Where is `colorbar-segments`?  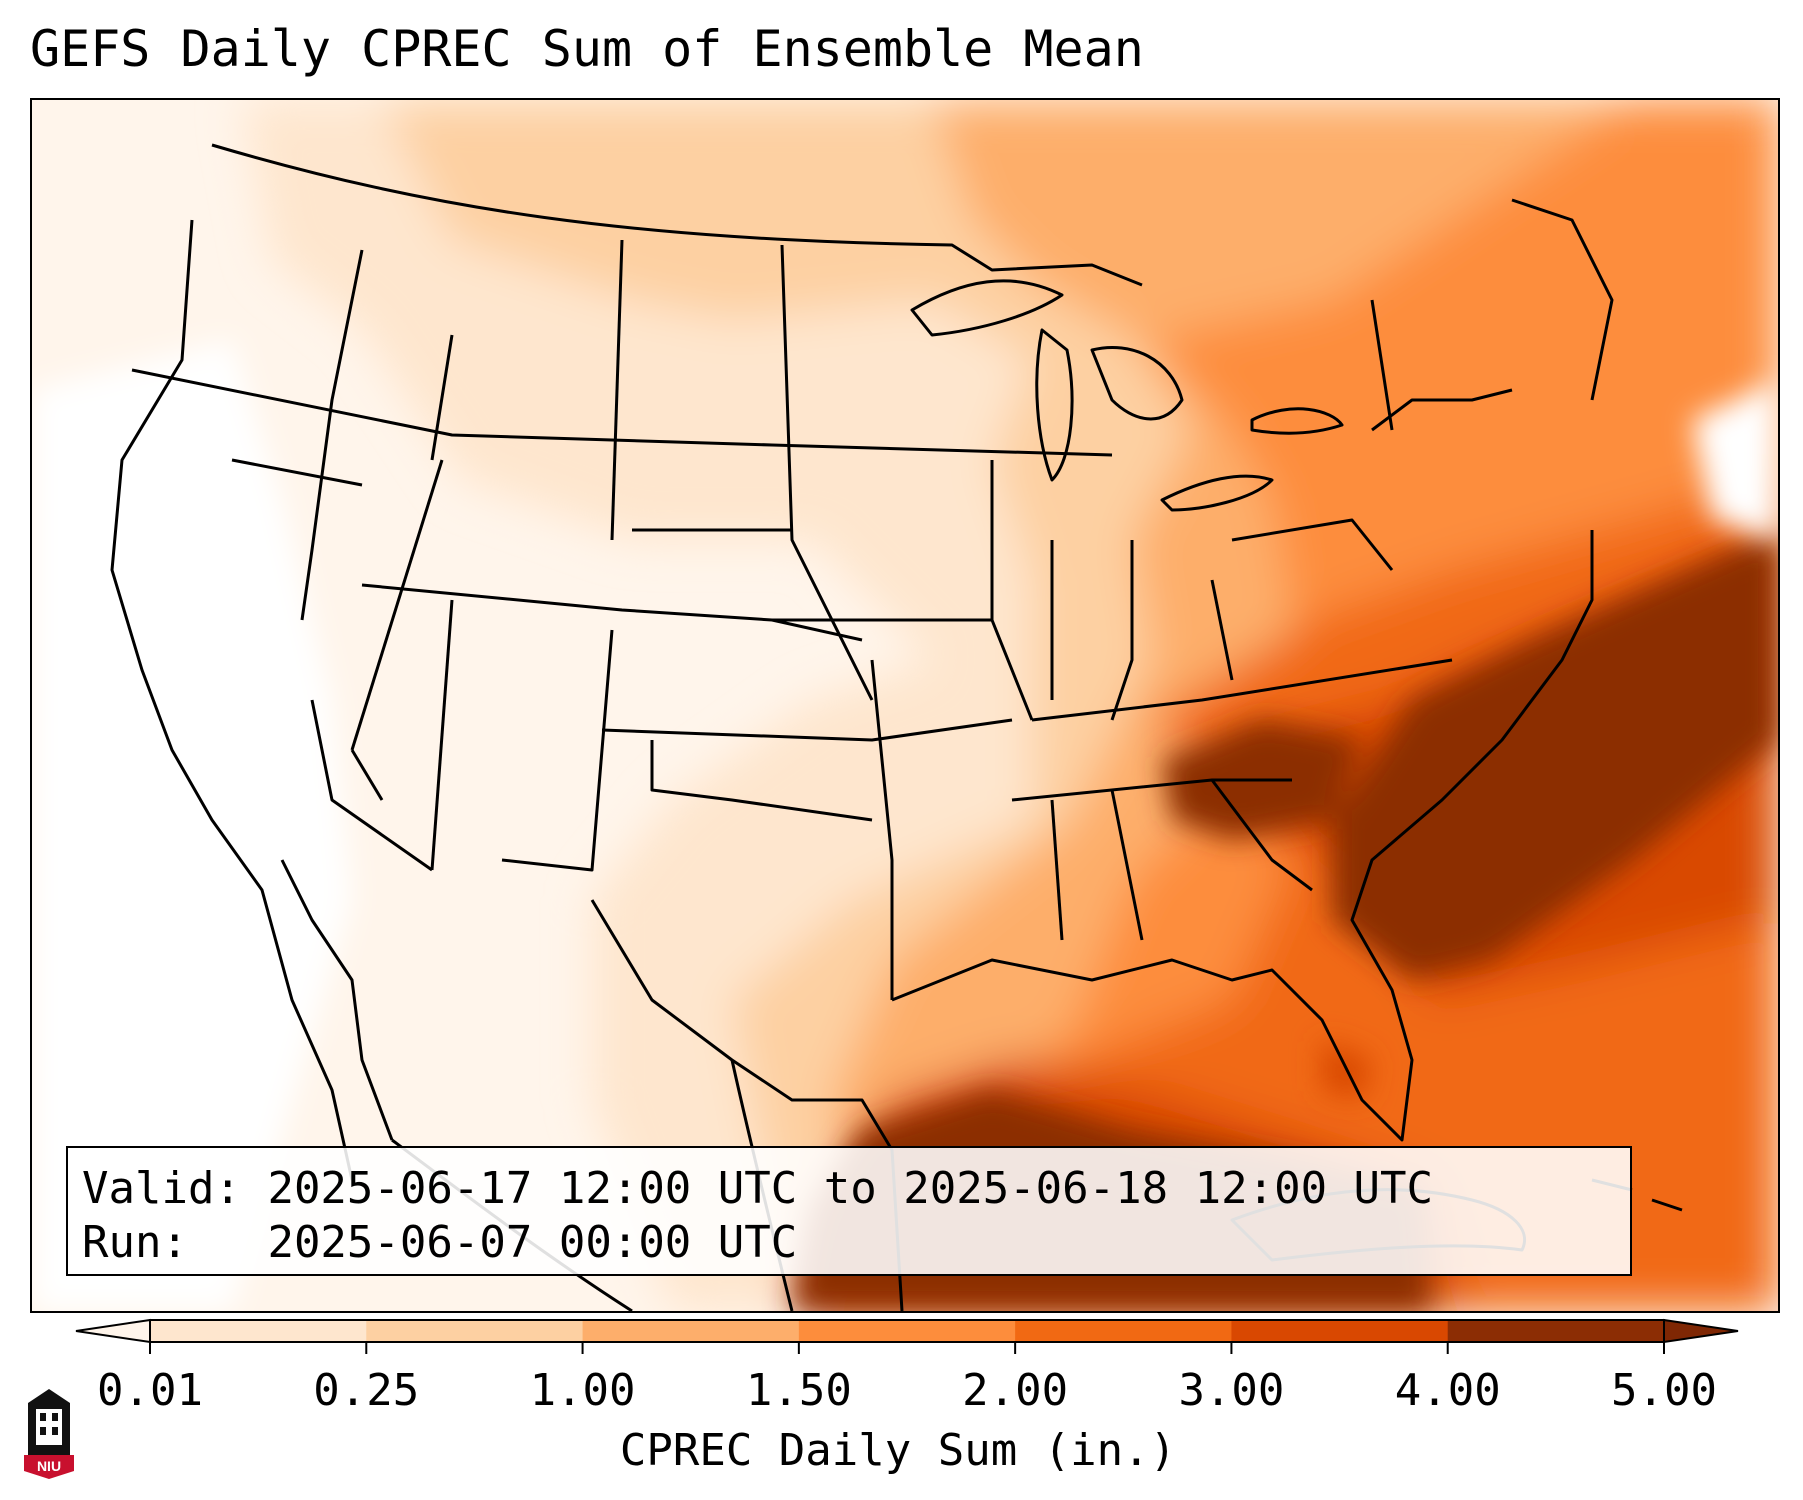
colorbar-segments is located at coordinates (907, 1331).